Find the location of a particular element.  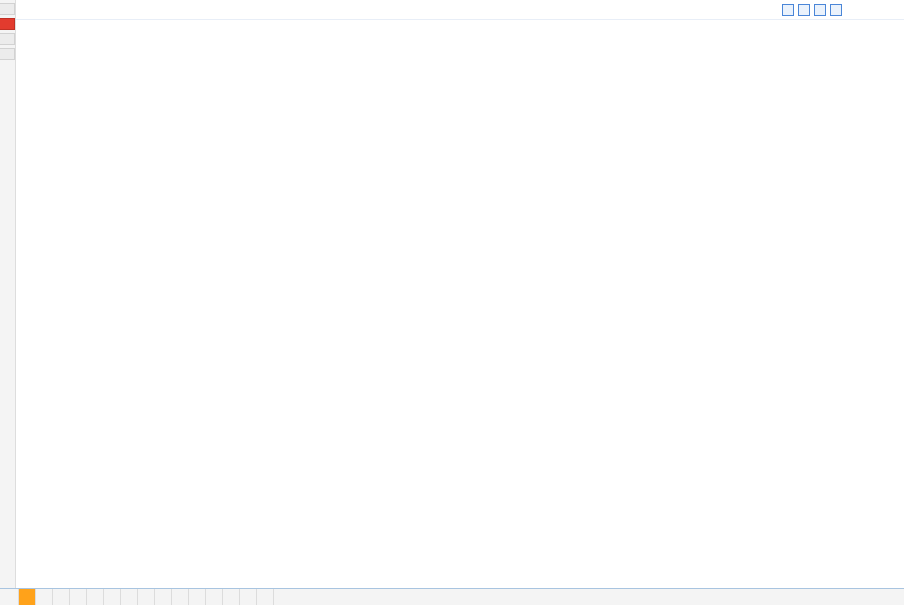

toolbar-ichimoku-button is located at coordinates (248, 597).